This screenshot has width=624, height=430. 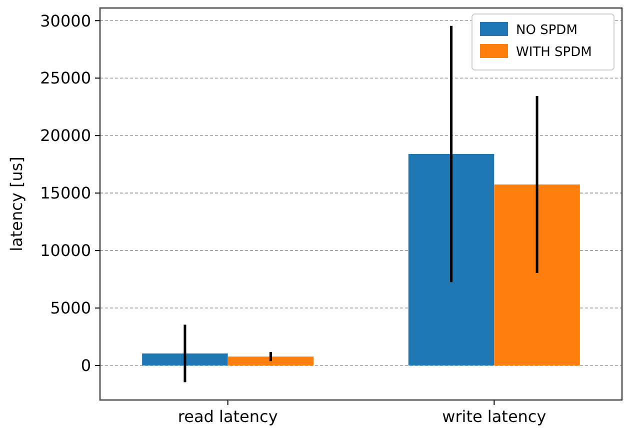 I want to click on legend-label: WITH SPDM, so click(x=554, y=52).